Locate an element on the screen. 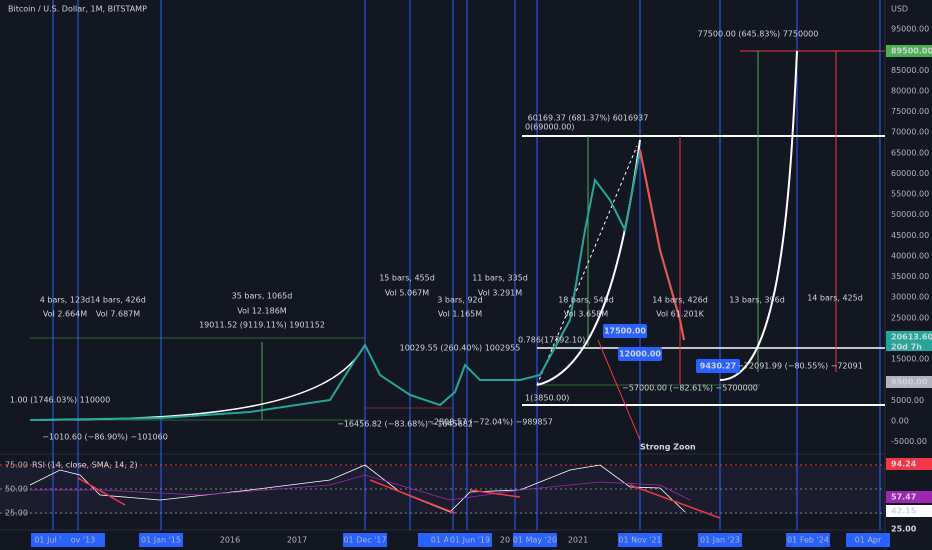 This screenshot has width=932, height=550. annotation: 17500.00 is located at coordinates (625, 331).